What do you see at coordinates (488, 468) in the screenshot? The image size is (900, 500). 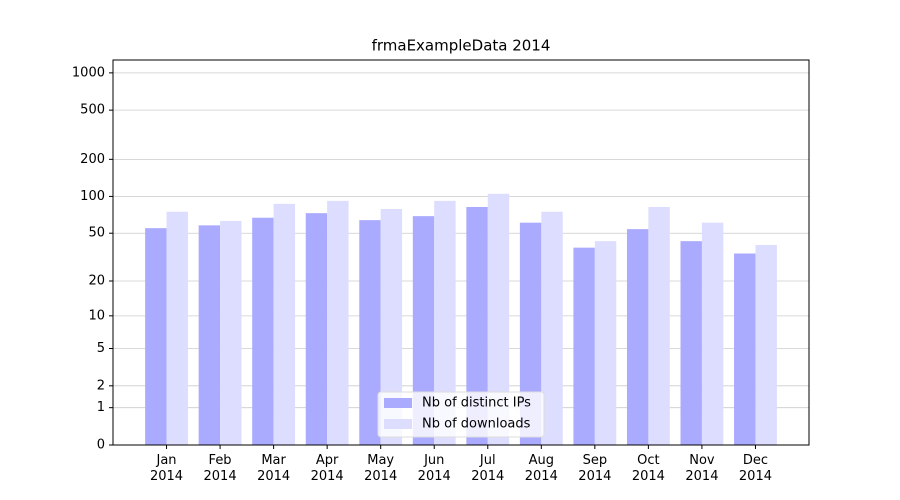 I see `x-tick-label: Jul 2014` at bounding box center [488, 468].